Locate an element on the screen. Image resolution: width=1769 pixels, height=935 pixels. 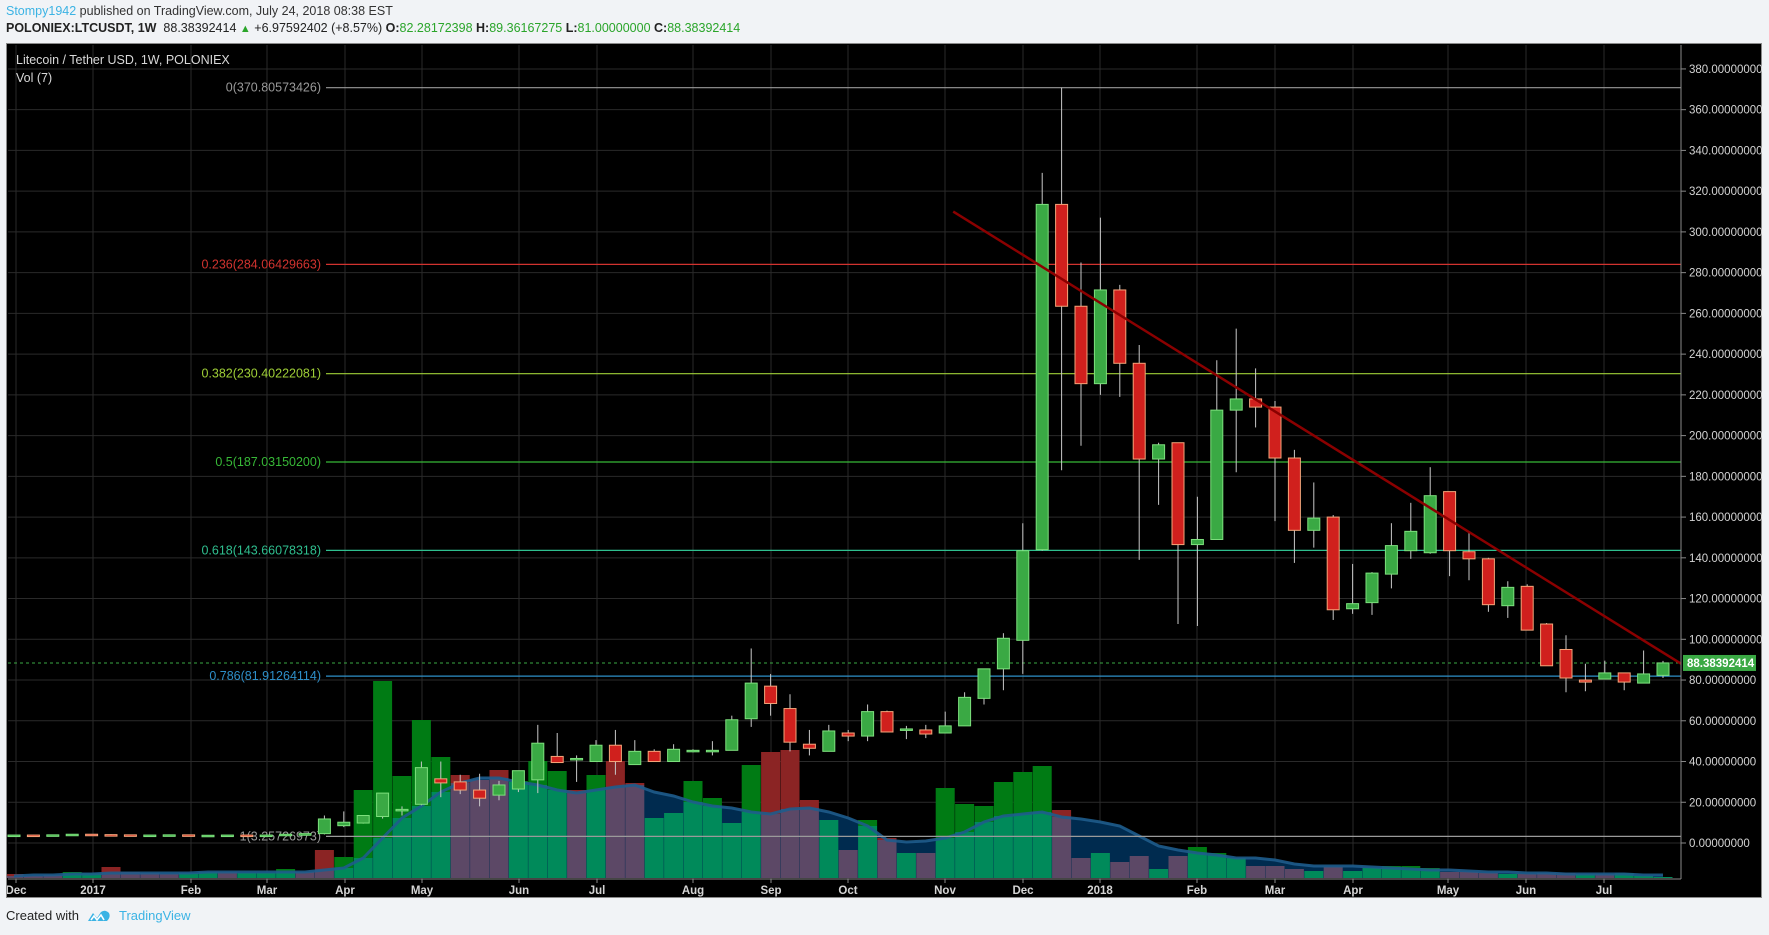
tradingview-link: TradingView is located at coordinates (154, 915).